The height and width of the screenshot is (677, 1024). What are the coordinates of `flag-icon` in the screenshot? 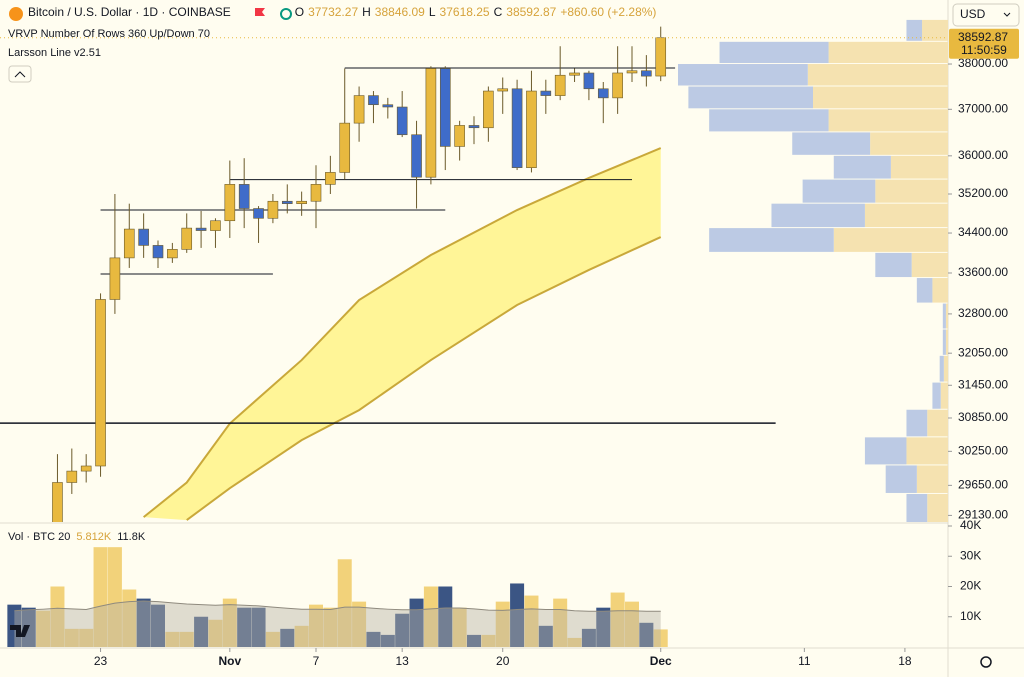 It's located at (260, 12).